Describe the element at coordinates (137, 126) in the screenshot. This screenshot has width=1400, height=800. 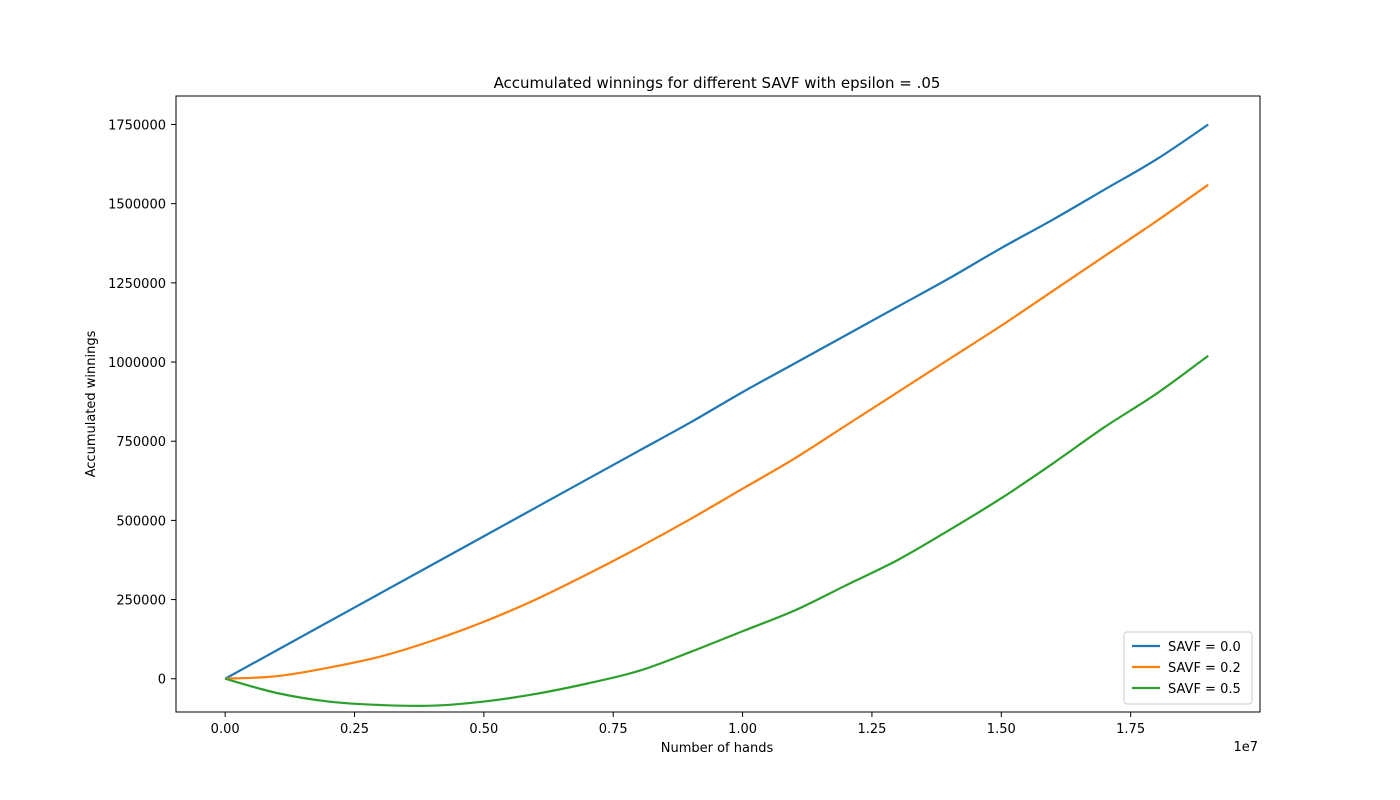
I see `y-tick-label: 1750000` at that location.